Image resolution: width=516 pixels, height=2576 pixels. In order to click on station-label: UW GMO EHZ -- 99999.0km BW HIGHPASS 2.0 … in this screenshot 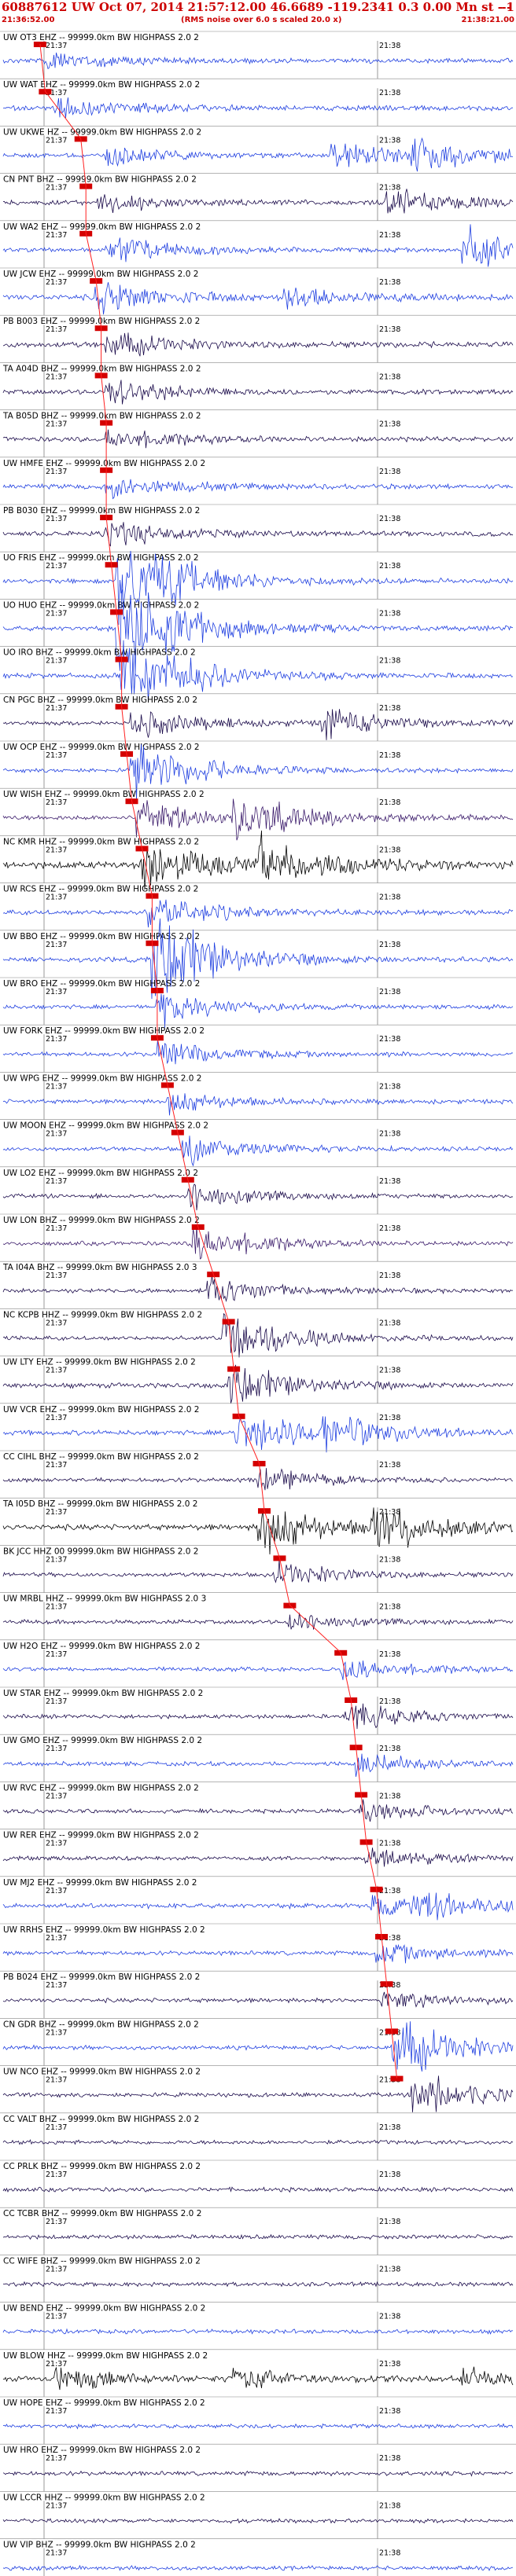, I will do `click(103, 1741)`.